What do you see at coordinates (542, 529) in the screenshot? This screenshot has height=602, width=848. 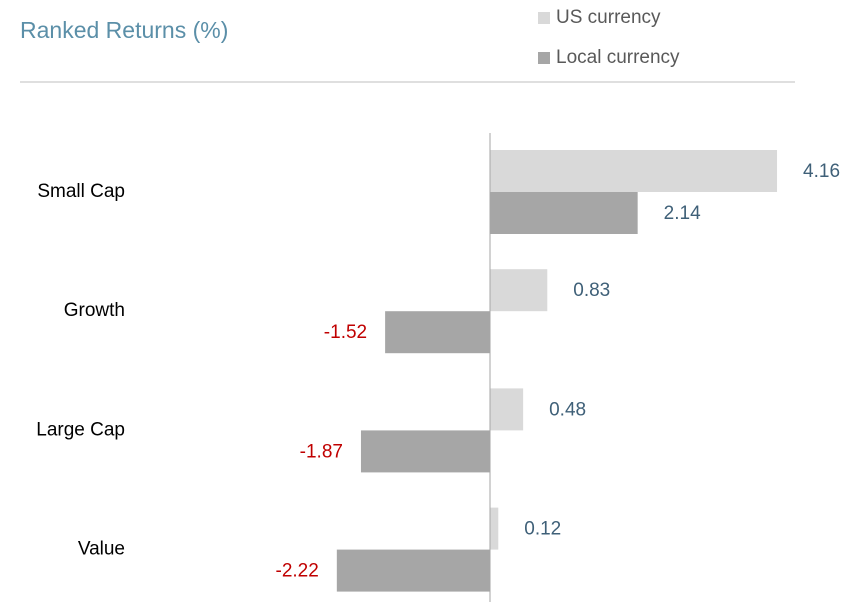 I see `value-label: 0.12` at bounding box center [542, 529].